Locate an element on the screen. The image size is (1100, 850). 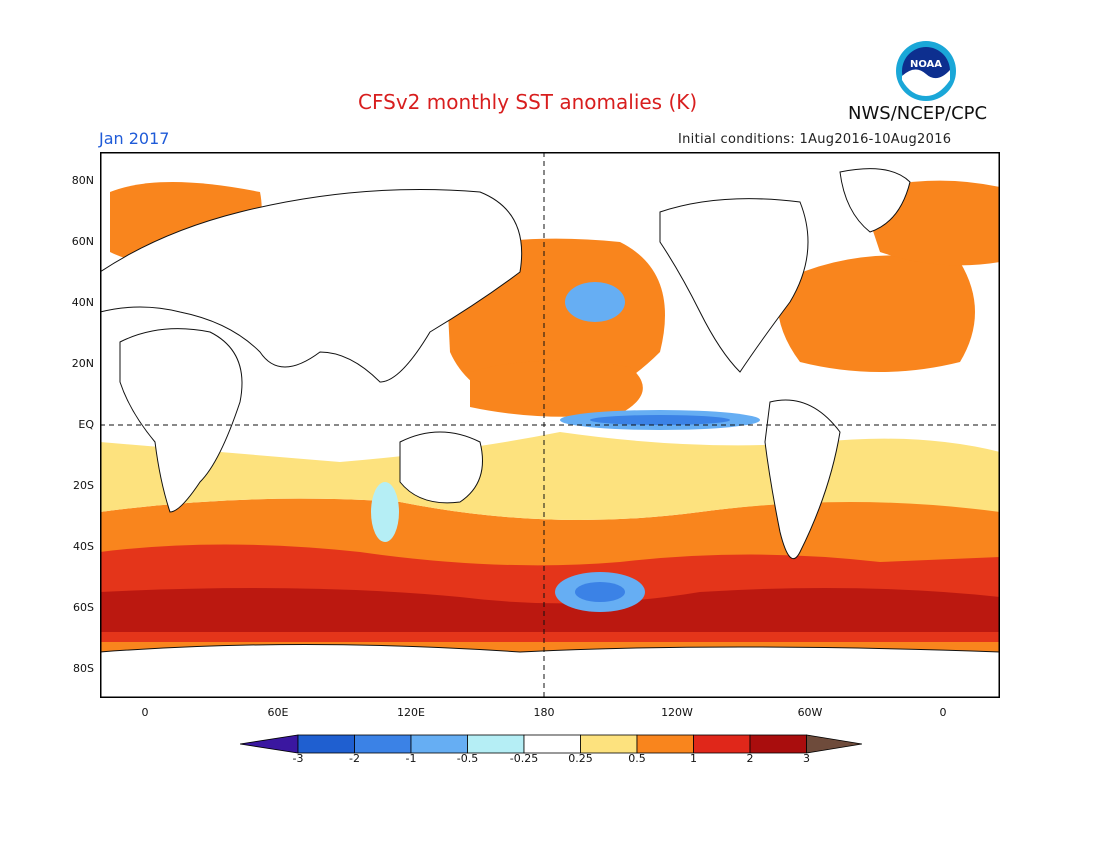
lon-label: 60W is located at coordinates (810, 712).